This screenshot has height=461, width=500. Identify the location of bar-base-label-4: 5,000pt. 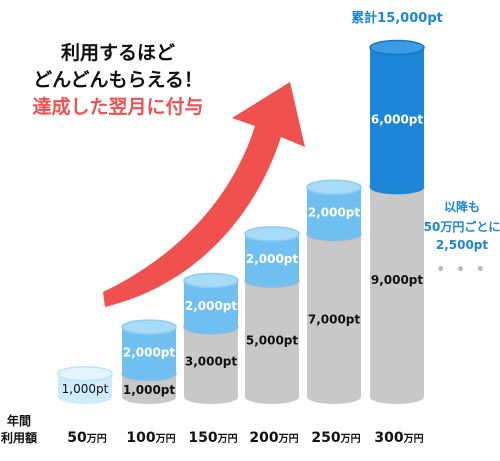
(272, 341).